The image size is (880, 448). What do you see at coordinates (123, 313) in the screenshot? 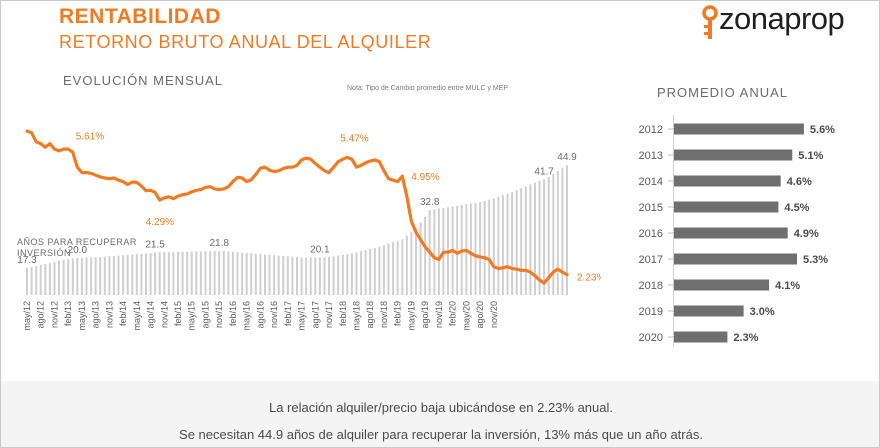
I see `x-tick-label: feb/14` at bounding box center [123, 313].